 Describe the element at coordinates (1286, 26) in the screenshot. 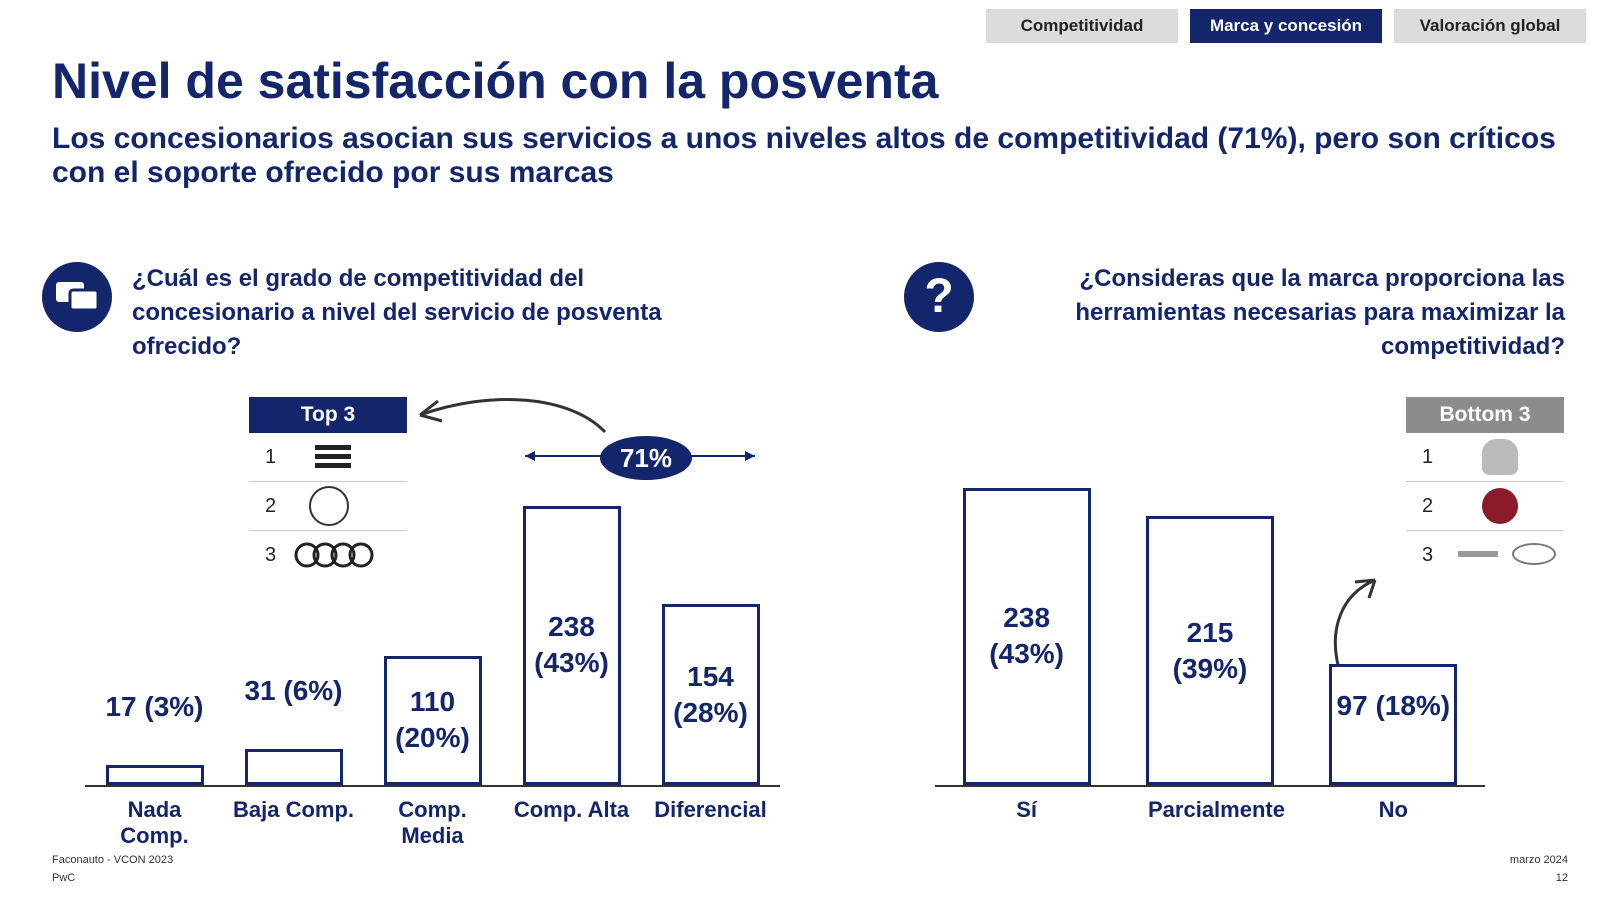

I see `nav-tab: Marca y concesión` at that location.